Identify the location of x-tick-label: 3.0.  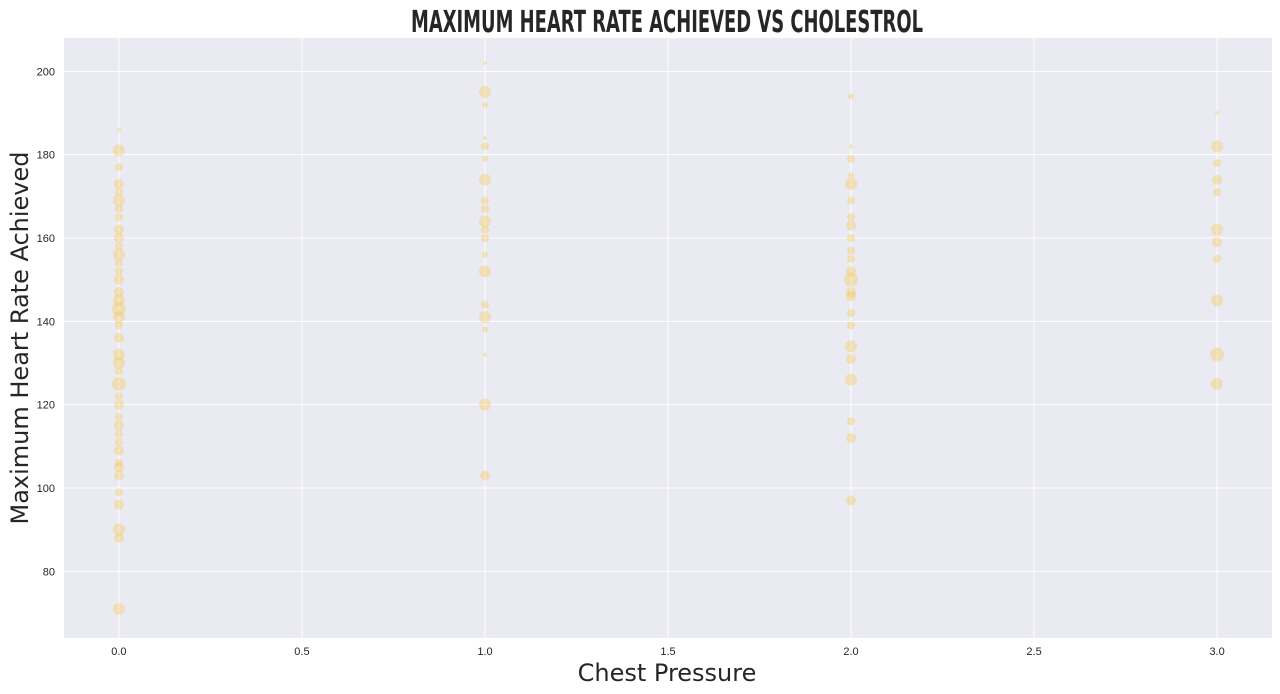
(1216, 652).